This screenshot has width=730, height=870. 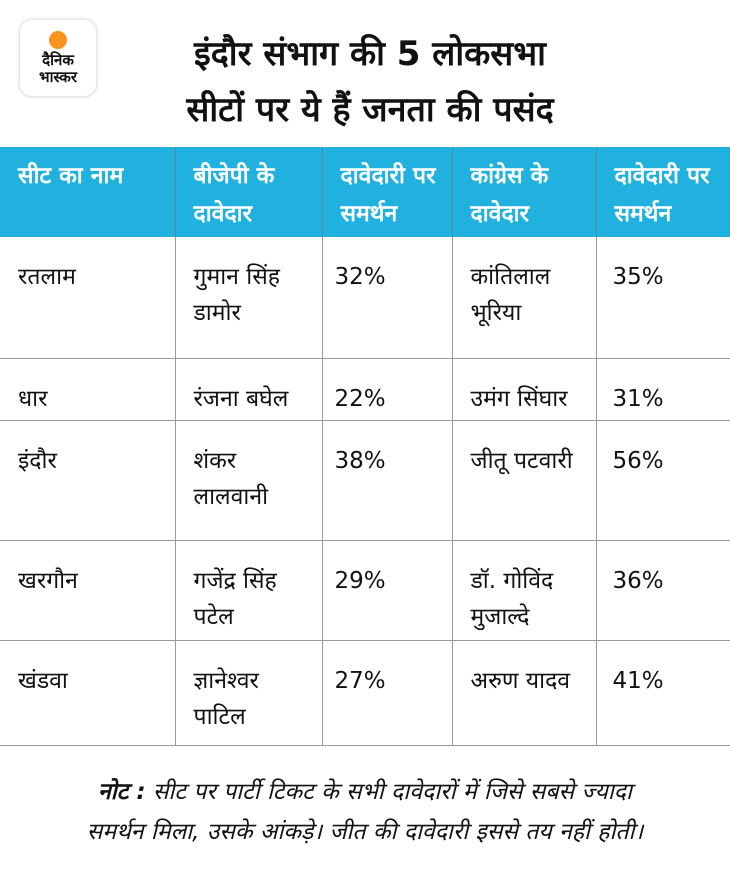 I want to click on table-cell: 36%, so click(x=662, y=590).